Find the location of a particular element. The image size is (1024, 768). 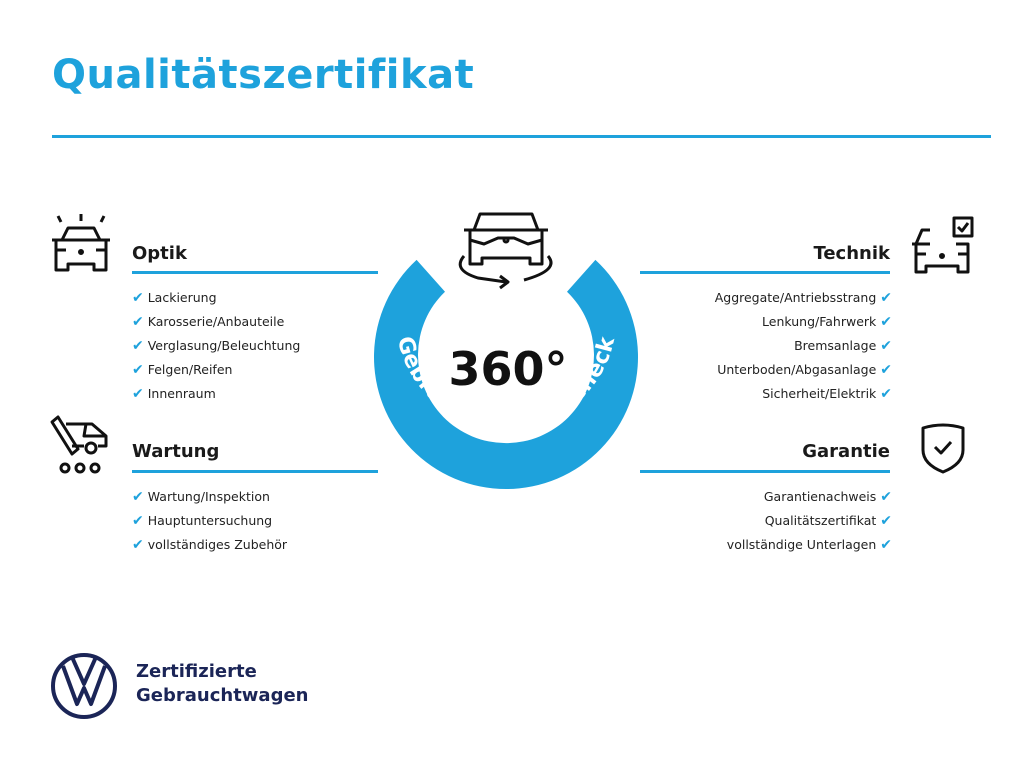

list-item-label: Bremsanlage is located at coordinates (835, 345).